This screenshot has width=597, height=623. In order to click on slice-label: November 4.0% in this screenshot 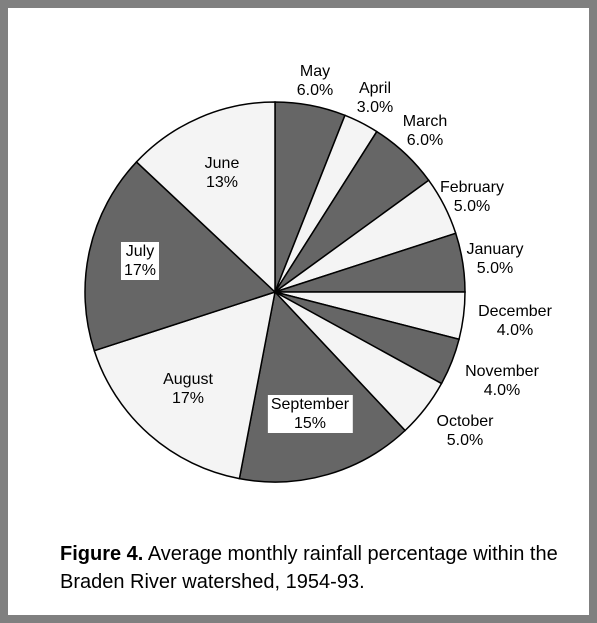, I will do `click(502, 381)`.